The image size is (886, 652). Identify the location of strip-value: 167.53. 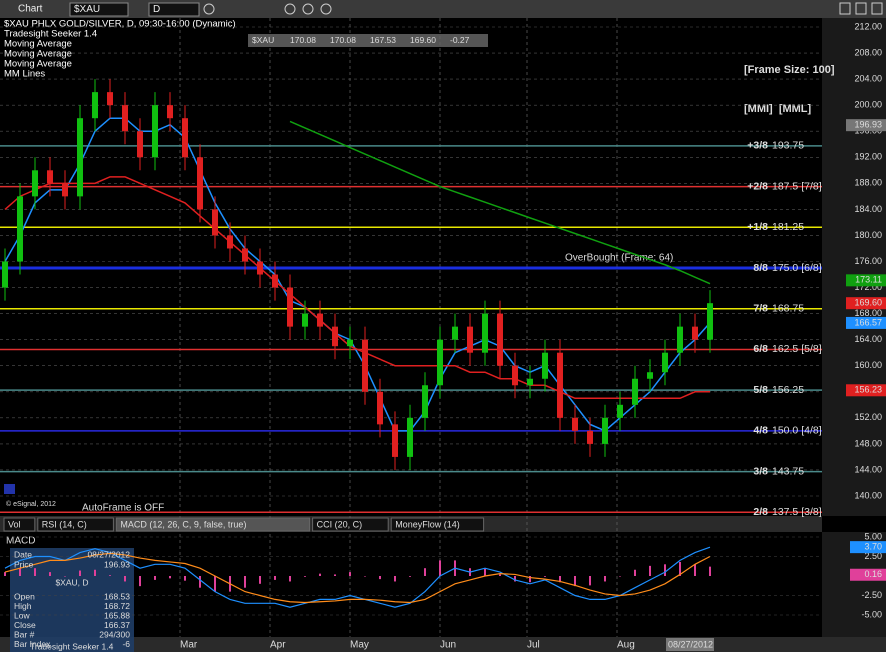
(383, 40).